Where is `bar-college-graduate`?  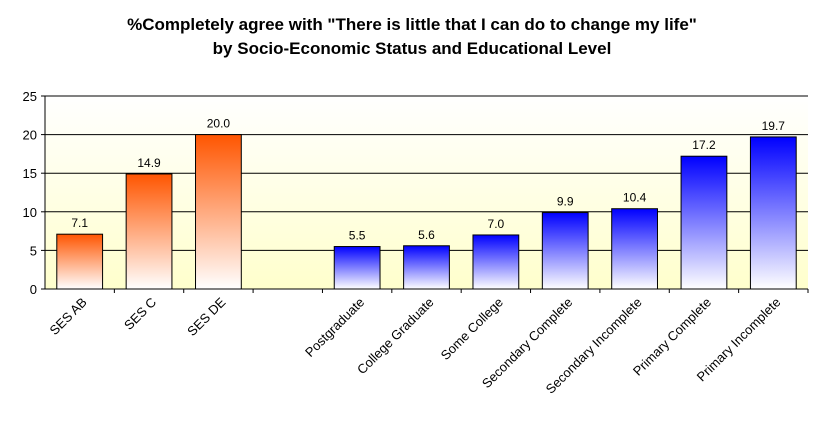 bar-college-graduate is located at coordinates (426, 267).